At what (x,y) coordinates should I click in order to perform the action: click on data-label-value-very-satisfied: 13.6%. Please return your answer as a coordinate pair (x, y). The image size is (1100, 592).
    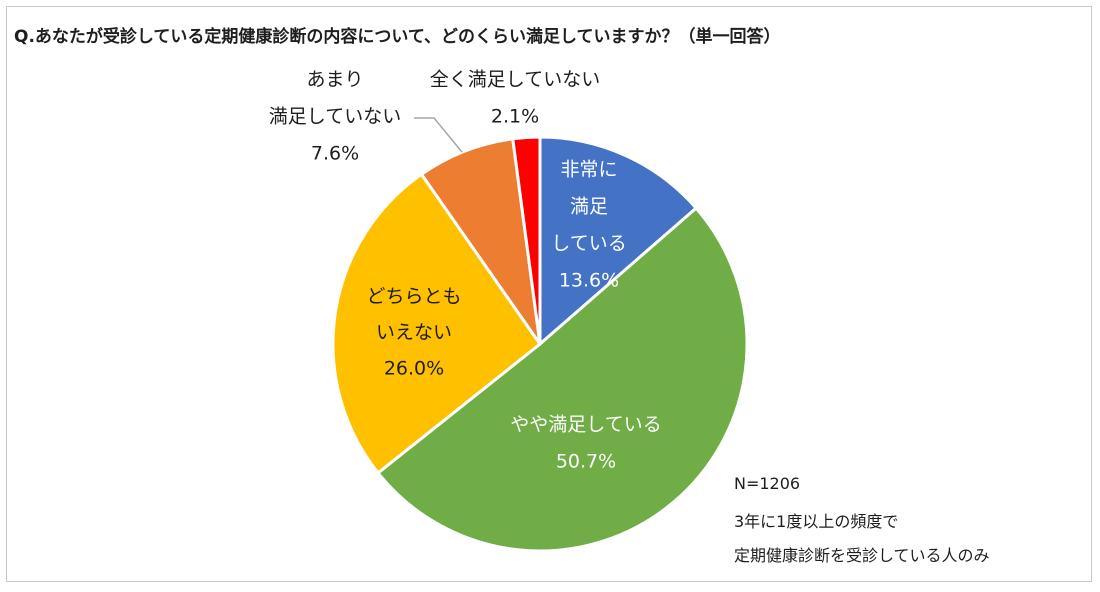
    Looking at the image, I should click on (589, 281).